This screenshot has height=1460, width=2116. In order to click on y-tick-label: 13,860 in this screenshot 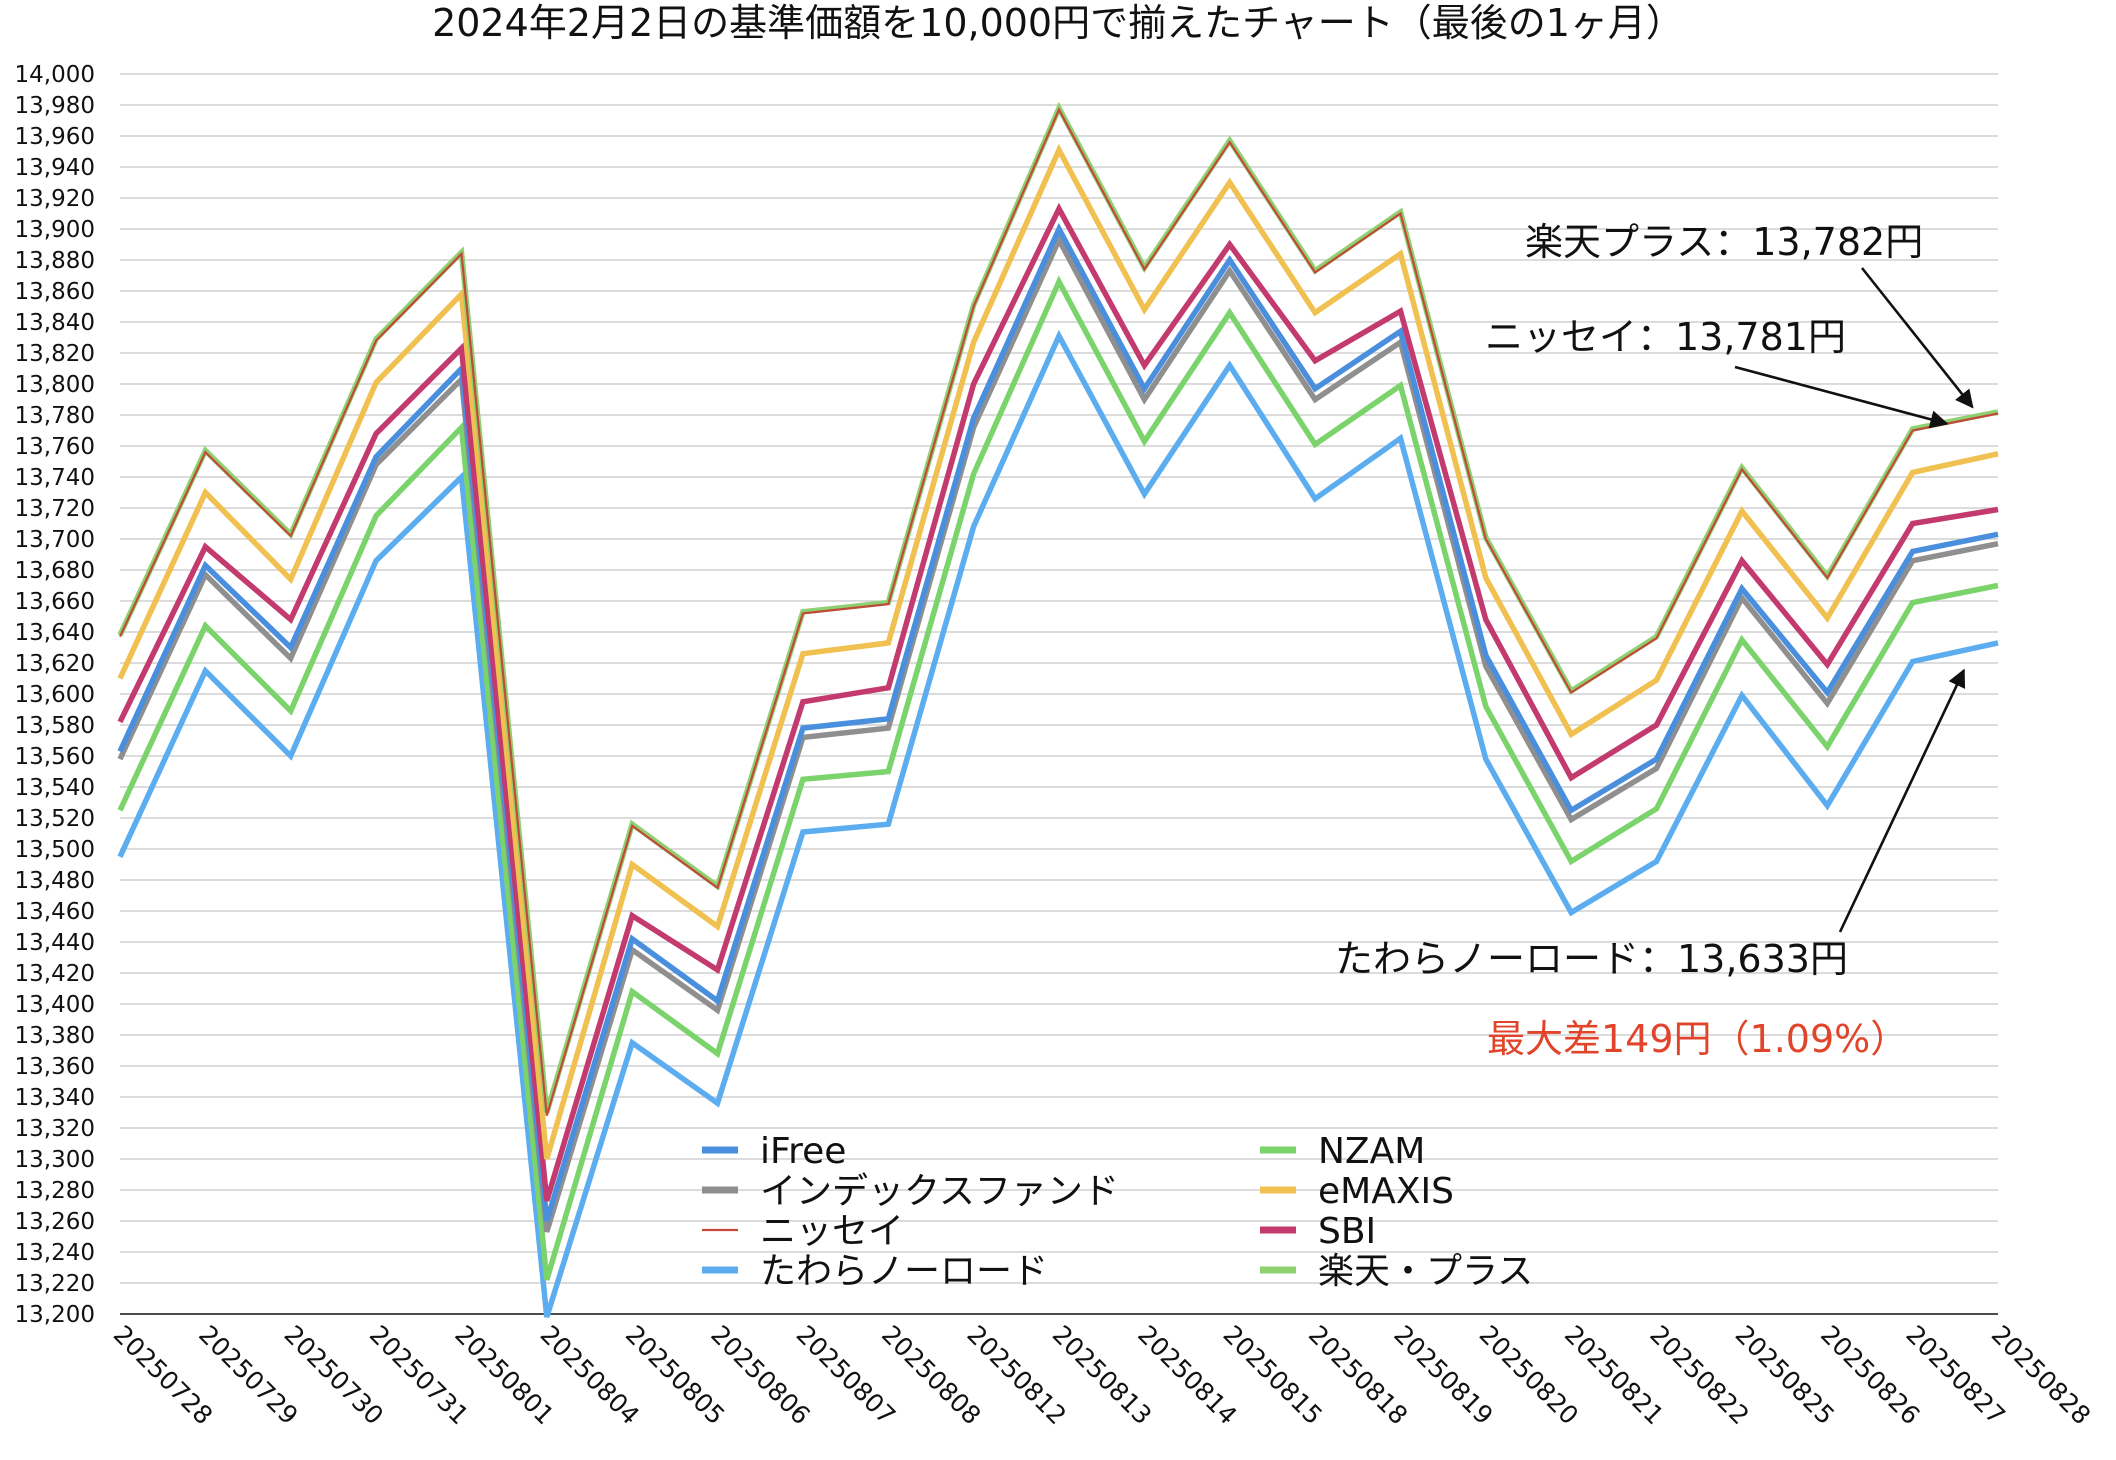, I will do `click(55, 292)`.